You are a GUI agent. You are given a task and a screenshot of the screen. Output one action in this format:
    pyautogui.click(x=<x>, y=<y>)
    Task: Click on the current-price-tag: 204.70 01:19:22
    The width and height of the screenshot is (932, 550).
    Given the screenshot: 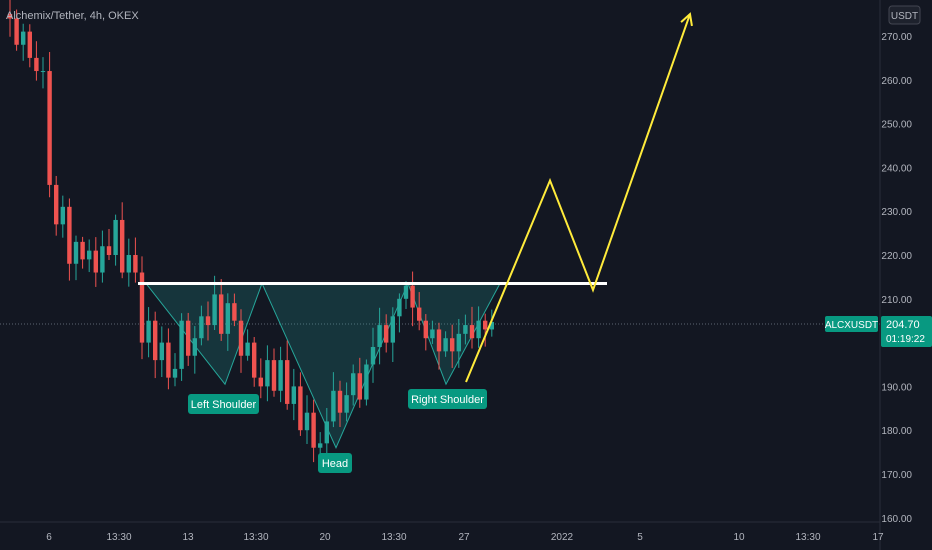 What is the action you would take?
    pyautogui.click(x=906, y=331)
    